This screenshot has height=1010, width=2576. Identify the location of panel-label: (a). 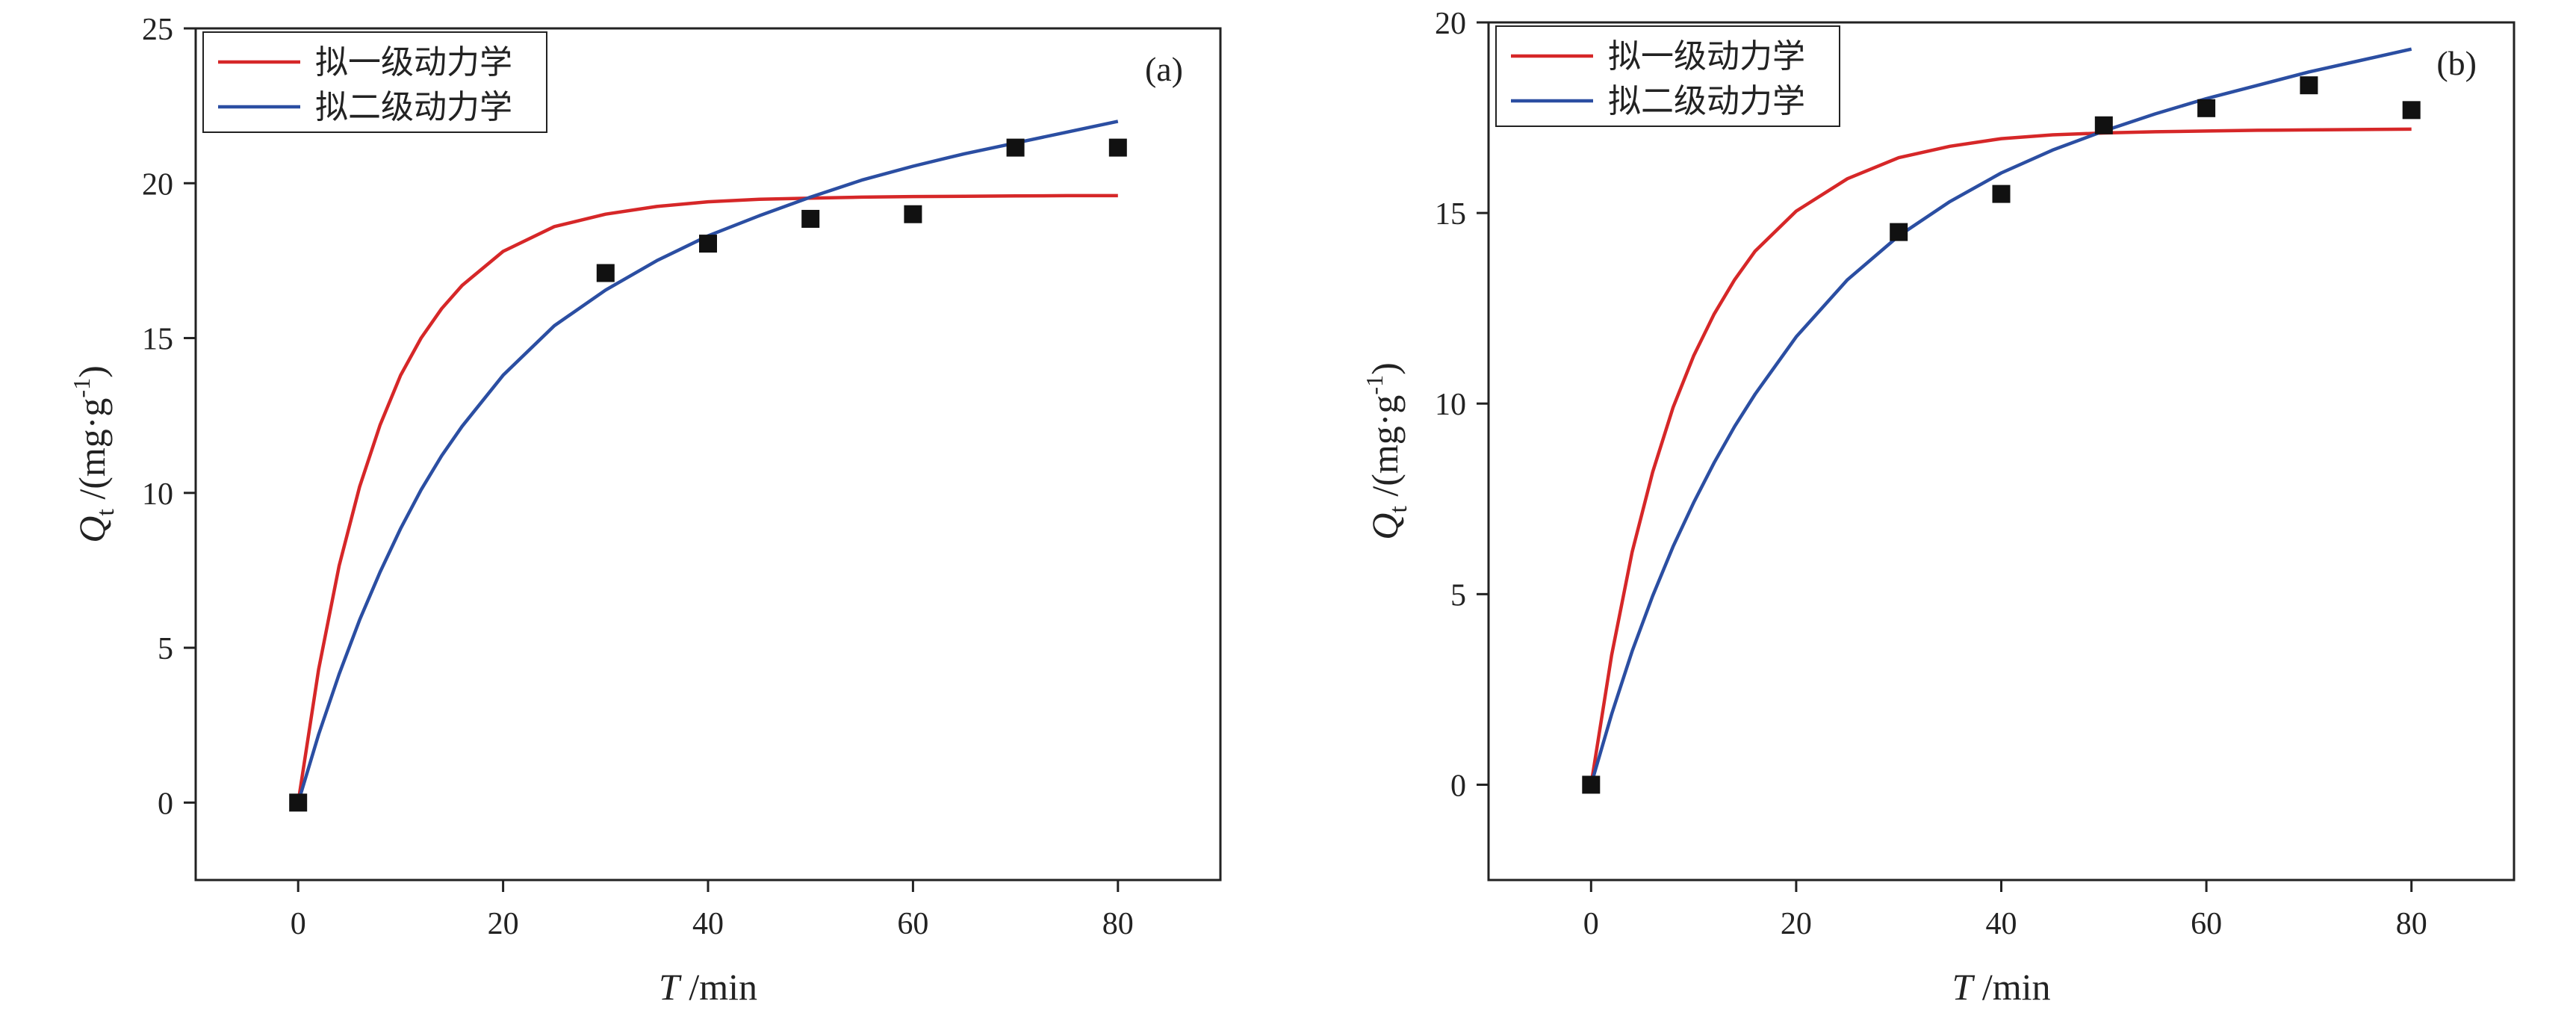
(1164, 69).